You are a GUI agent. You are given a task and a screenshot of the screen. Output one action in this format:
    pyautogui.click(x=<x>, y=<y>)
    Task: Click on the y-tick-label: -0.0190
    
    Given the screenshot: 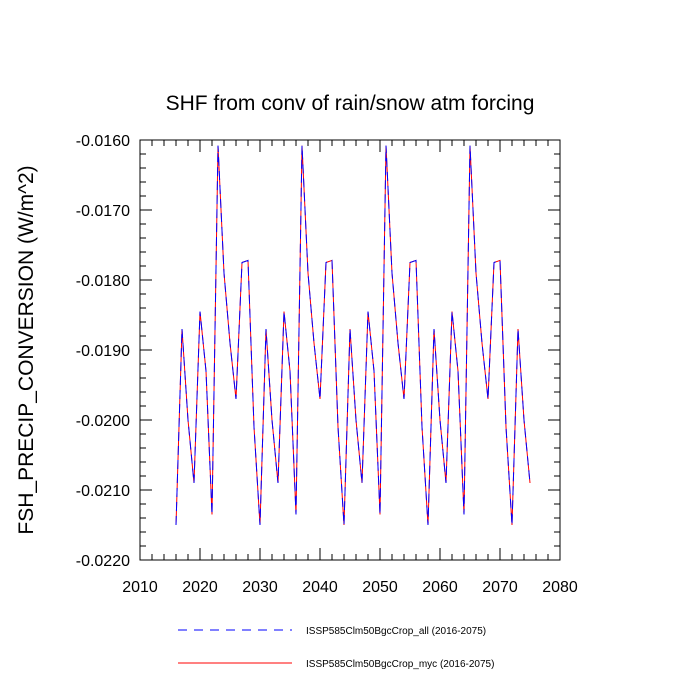 What is the action you would take?
    pyautogui.click(x=103, y=351)
    